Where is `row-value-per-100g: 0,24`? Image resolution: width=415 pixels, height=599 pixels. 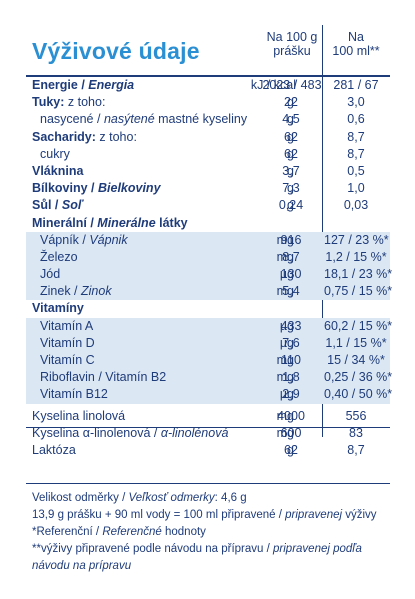
row-value-per-100g: 0,24 is located at coordinates (291, 205).